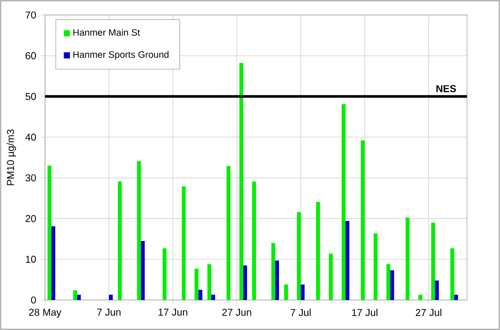  I want to click on y-tick-label: 30, so click(31, 178).